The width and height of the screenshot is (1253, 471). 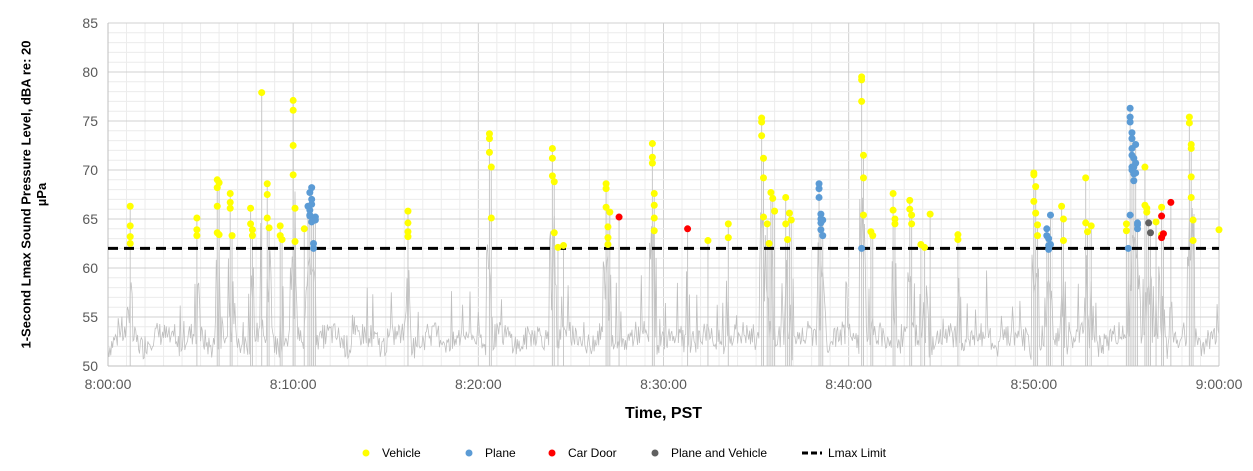 I want to click on y-tick-label: 80, so click(x=90, y=72).